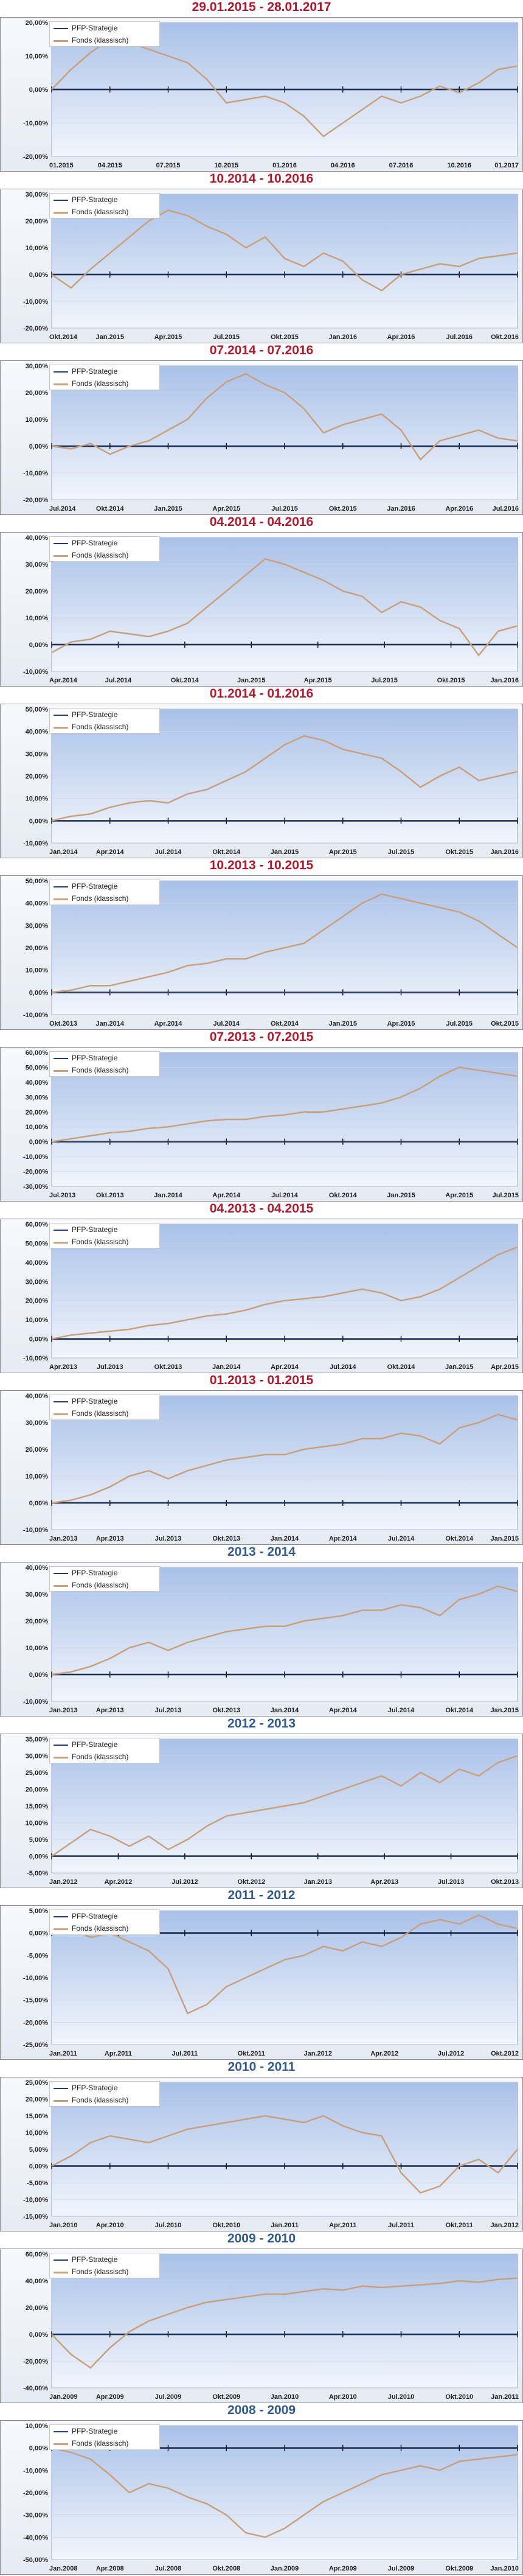  What do you see at coordinates (36, 2560) in the screenshot?
I see `y-tick-label: -50,00%` at bounding box center [36, 2560].